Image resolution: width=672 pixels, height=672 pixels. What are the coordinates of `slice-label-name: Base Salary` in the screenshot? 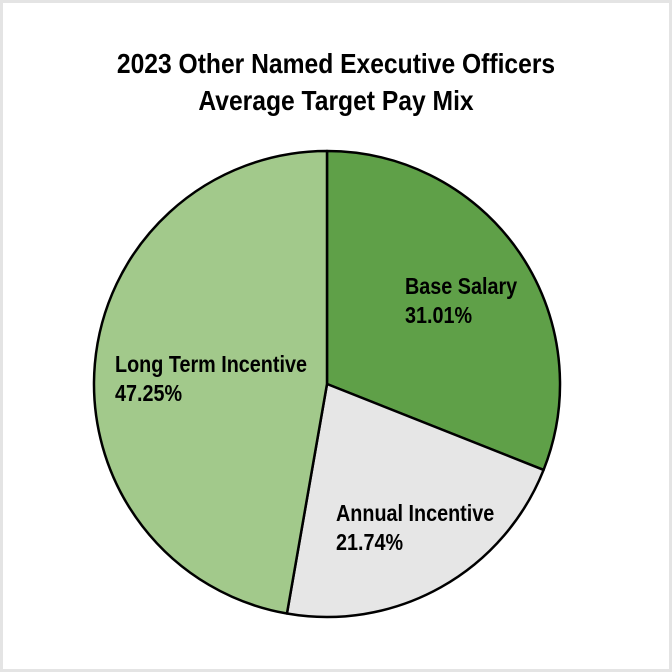 It's located at (461, 286).